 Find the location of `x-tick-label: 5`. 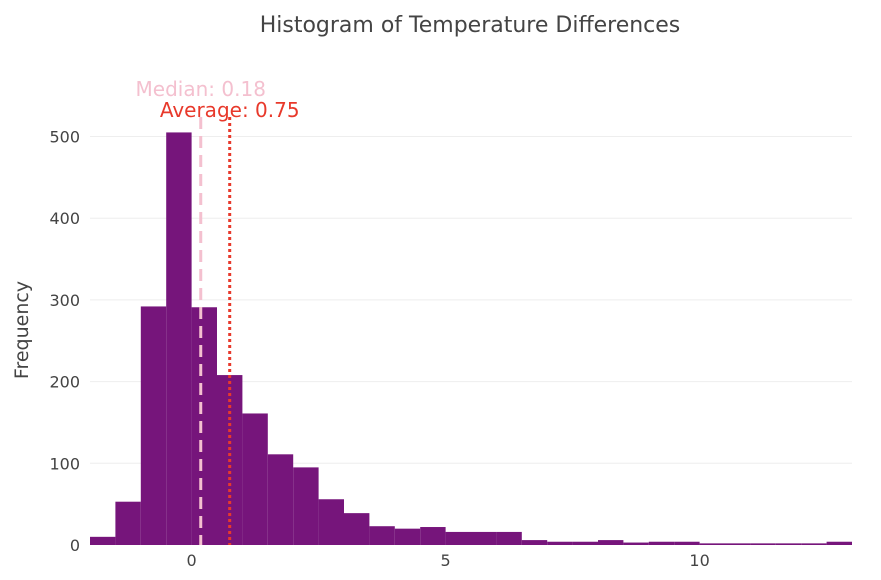

x-tick-label: 5 is located at coordinates (446, 560).